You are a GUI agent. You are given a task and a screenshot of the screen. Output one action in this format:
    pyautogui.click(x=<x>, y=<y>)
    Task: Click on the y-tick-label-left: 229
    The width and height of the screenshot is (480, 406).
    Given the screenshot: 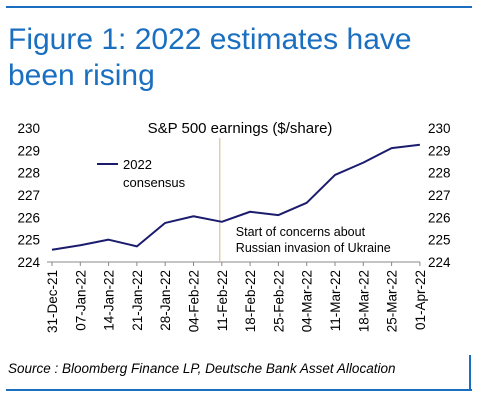 What is the action you would take?
    pyautogui.click(x=28, y=150)
    